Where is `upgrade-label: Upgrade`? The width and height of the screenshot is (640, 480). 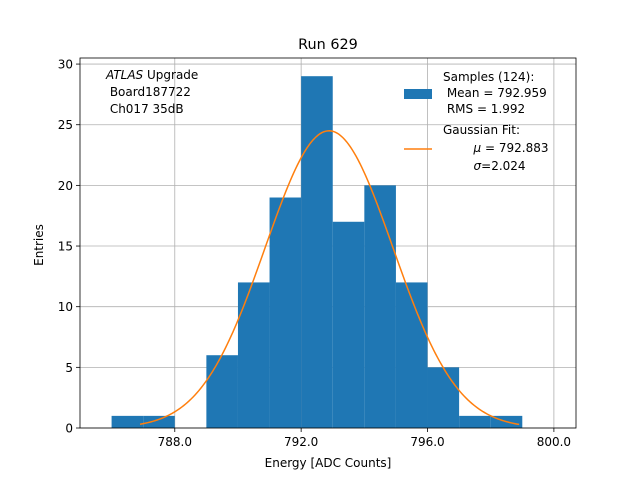
upgrade-label: Upgrade is located at coordinates (170, 75).